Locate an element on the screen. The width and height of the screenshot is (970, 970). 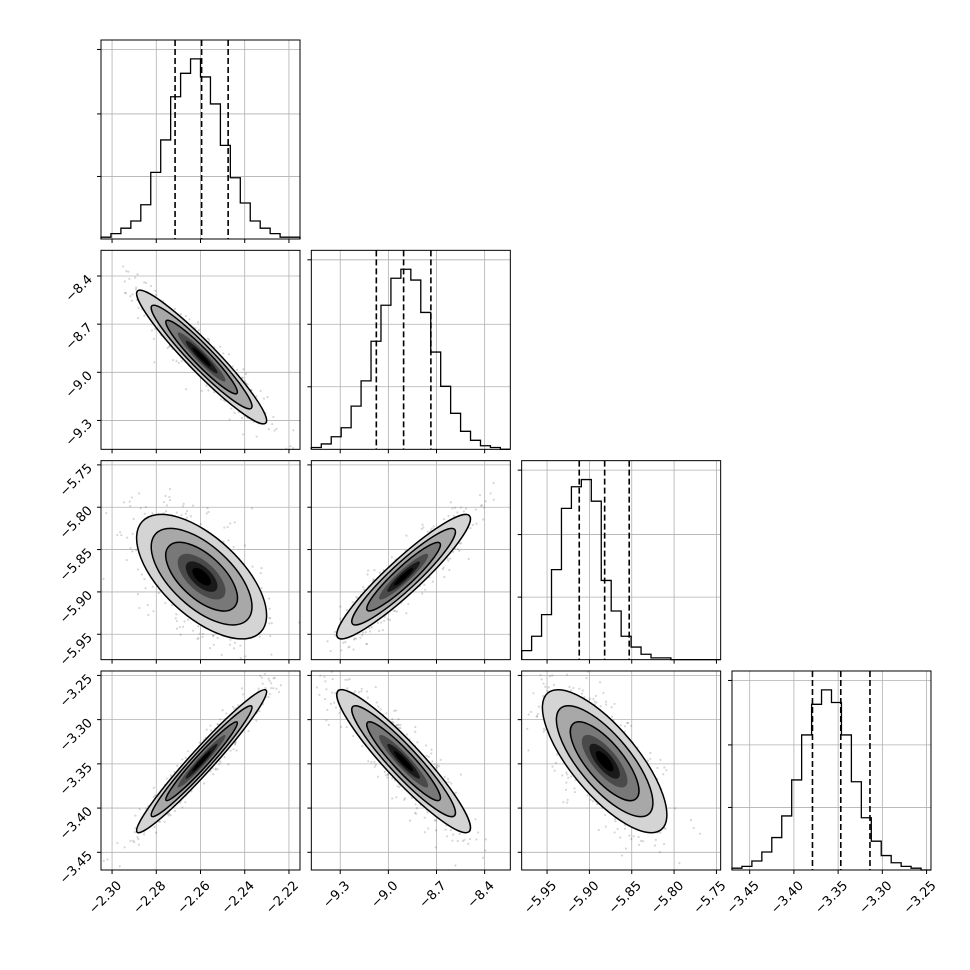
y-tick-label: −5.85 is located at coordinates (76, 565).